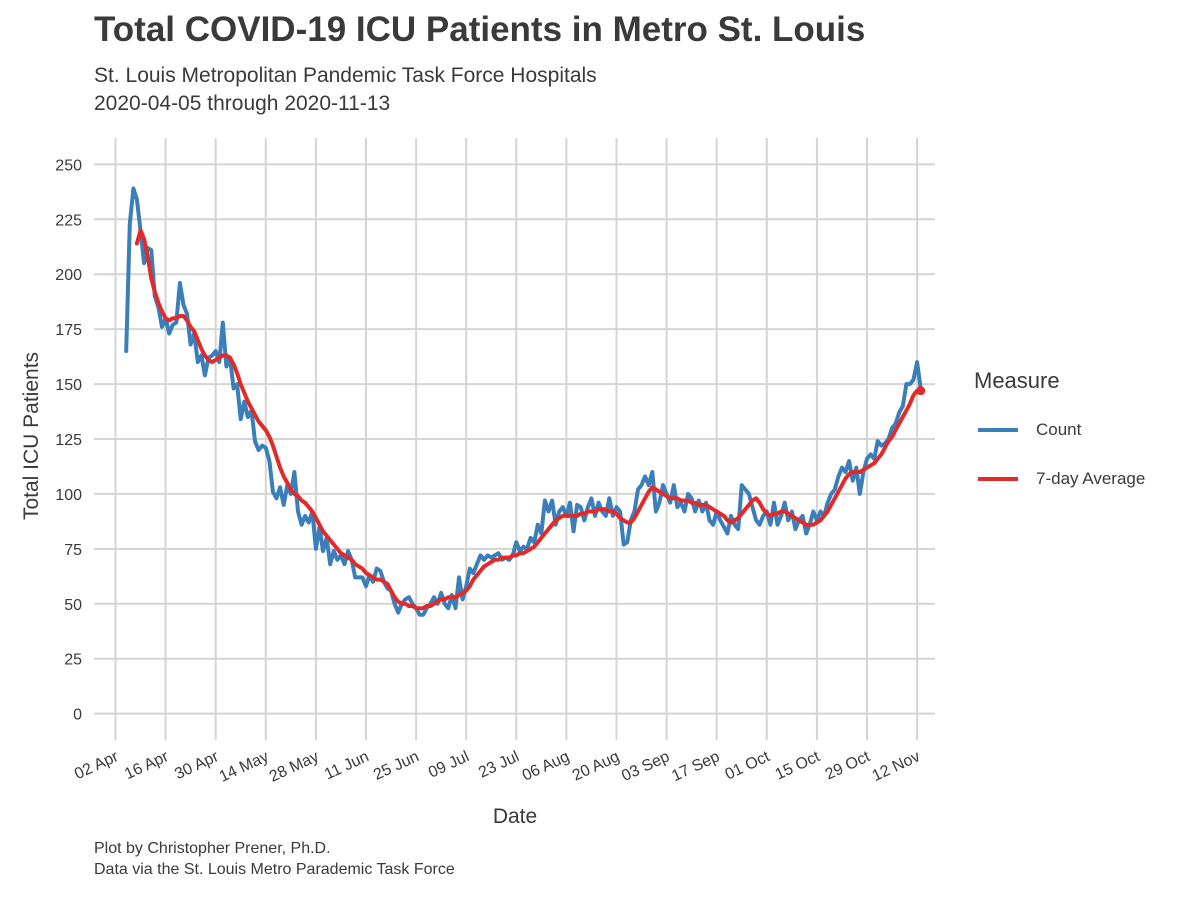 This screenshot has width=1200, height=900. I want to click on y-tick-label: 175, so click(68, 330).